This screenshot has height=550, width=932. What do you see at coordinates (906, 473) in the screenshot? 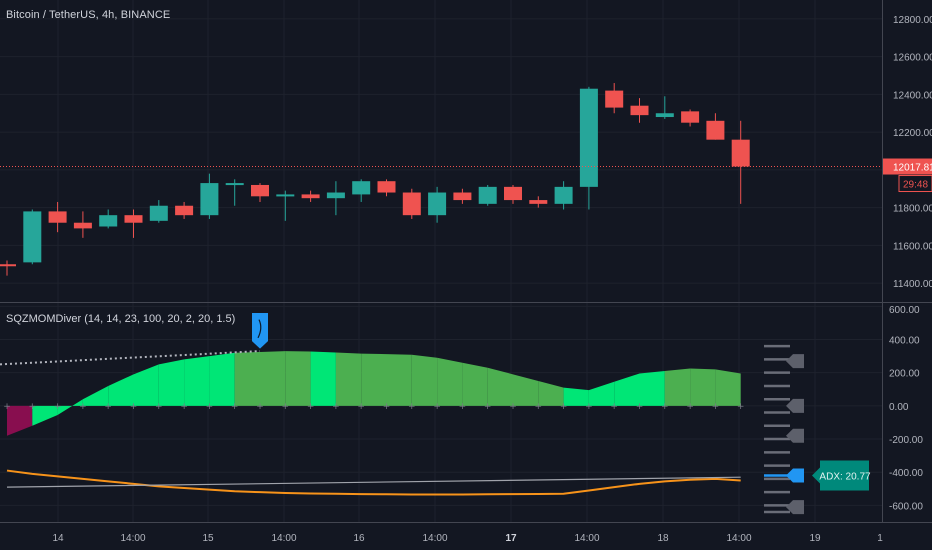
I see `indicator-tick-label: -400.00` at bounding box center [906, 473].